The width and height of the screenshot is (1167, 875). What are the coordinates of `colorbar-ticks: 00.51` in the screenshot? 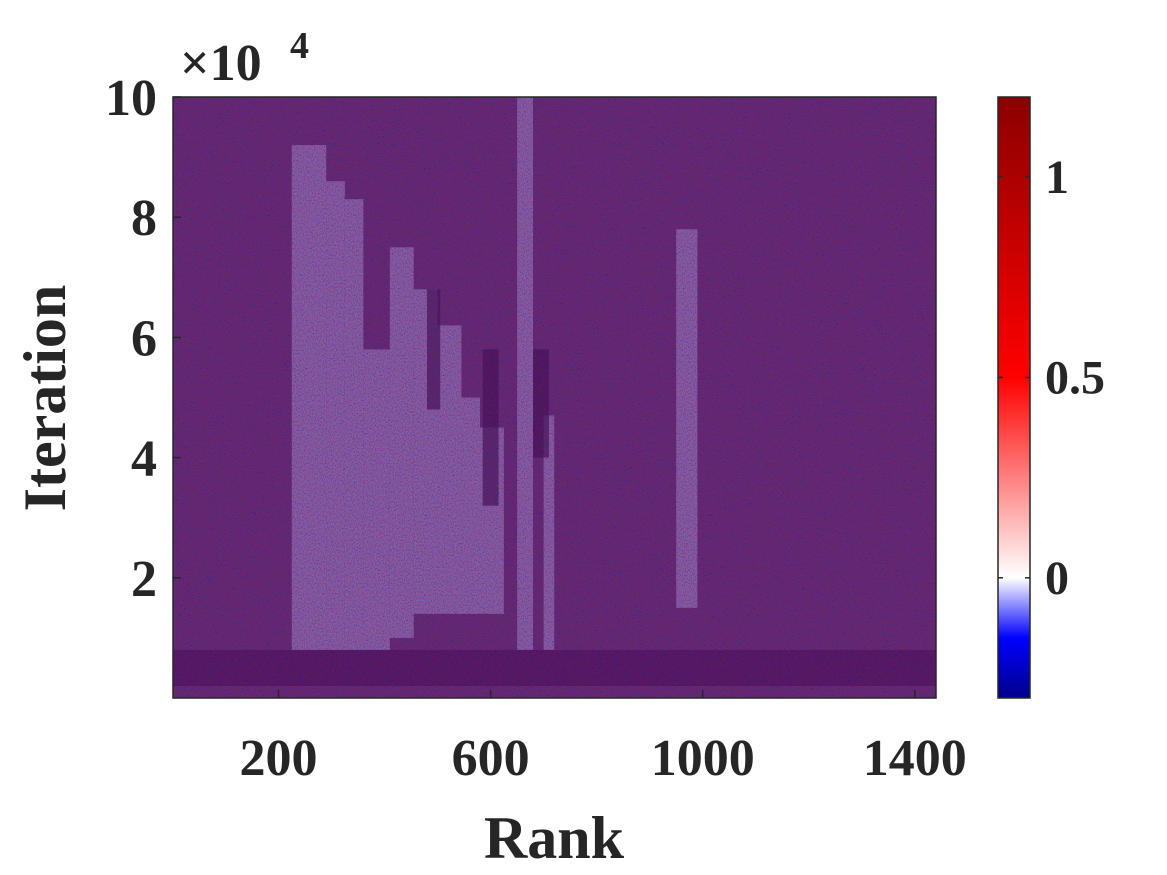 It's located at (1051, 378).